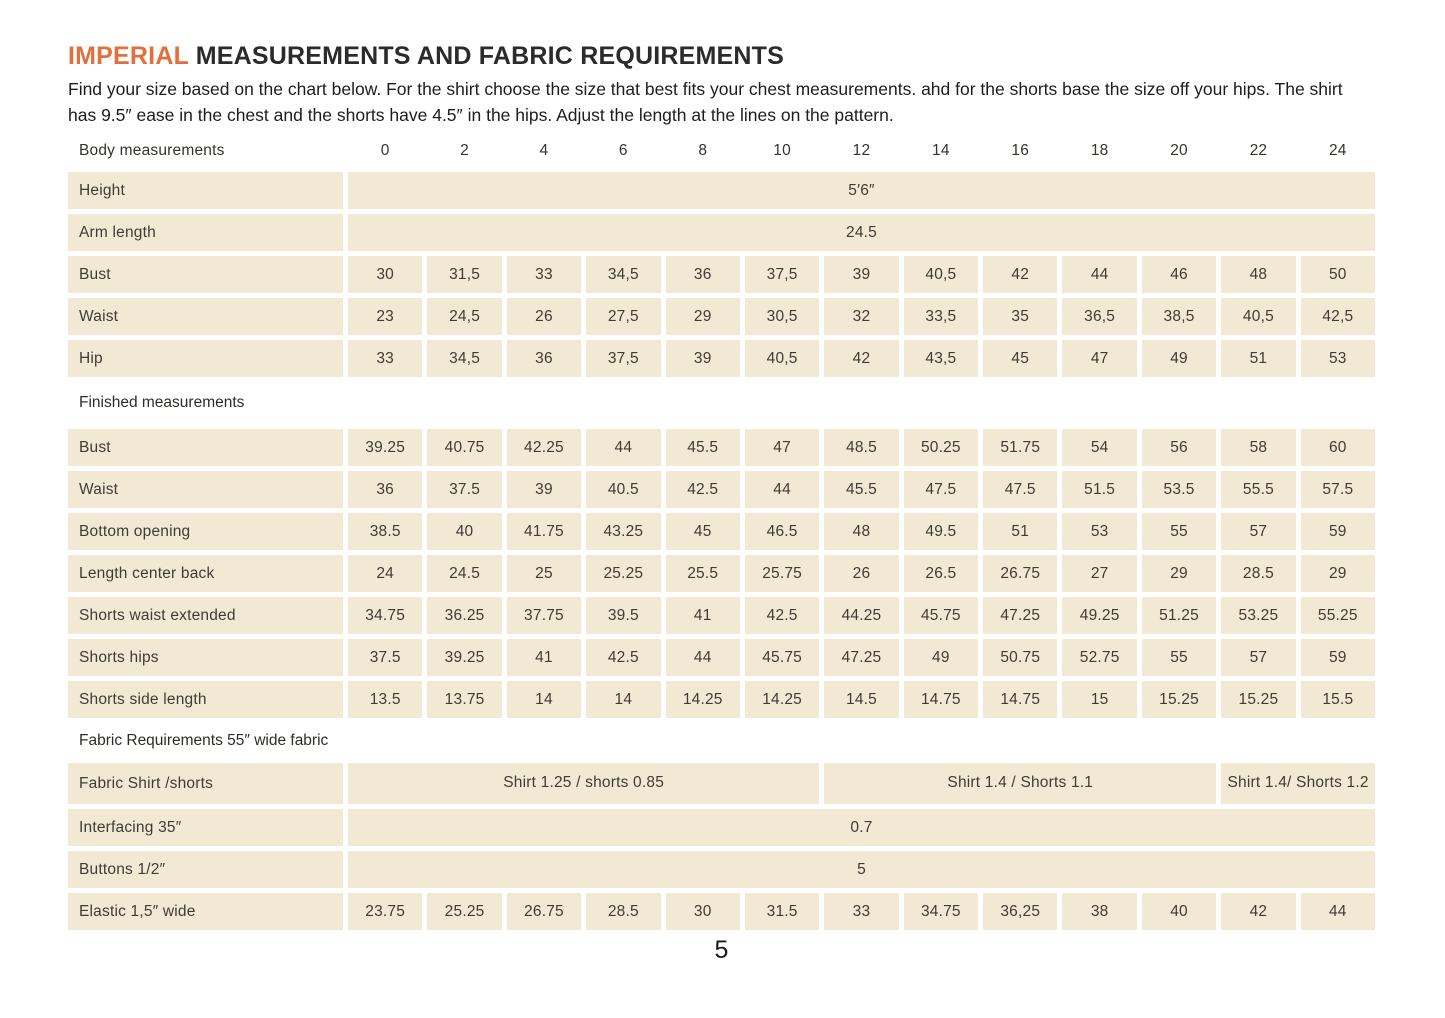  I want to click on measurement-cell: 24.5, so click(464, 573).